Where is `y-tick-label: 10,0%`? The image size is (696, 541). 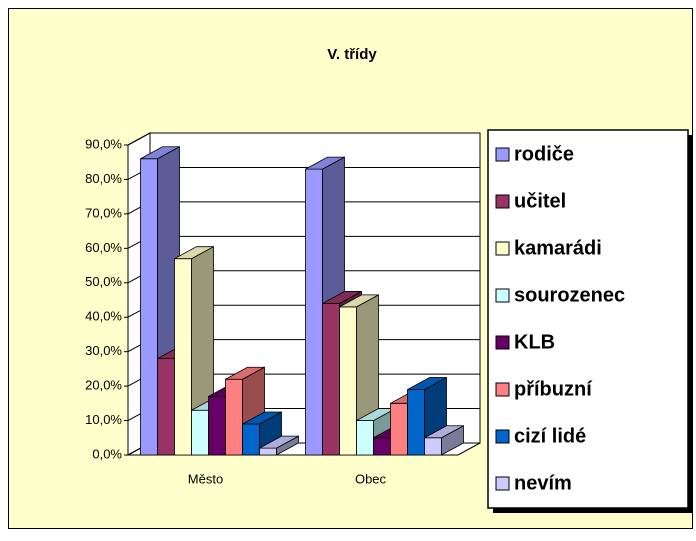 y-tick-label: 10,0% is located at coordinates (103, 419).